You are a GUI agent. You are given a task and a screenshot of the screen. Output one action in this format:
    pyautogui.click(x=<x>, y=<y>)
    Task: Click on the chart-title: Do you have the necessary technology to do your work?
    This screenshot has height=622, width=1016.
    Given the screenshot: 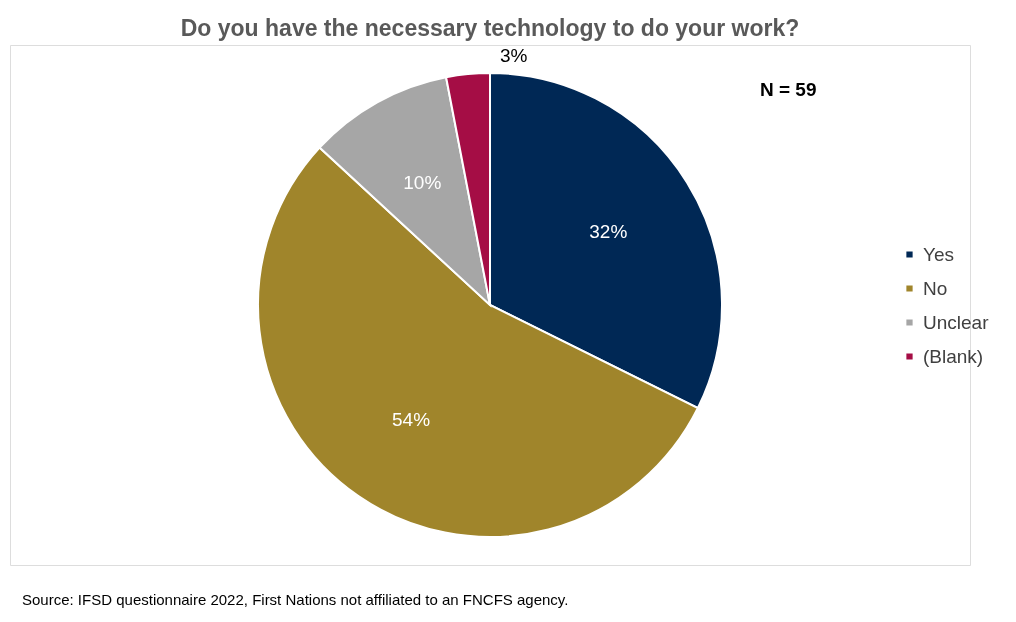 What is the action you would take?
    pyautogui.click(x=490, y=28)
    